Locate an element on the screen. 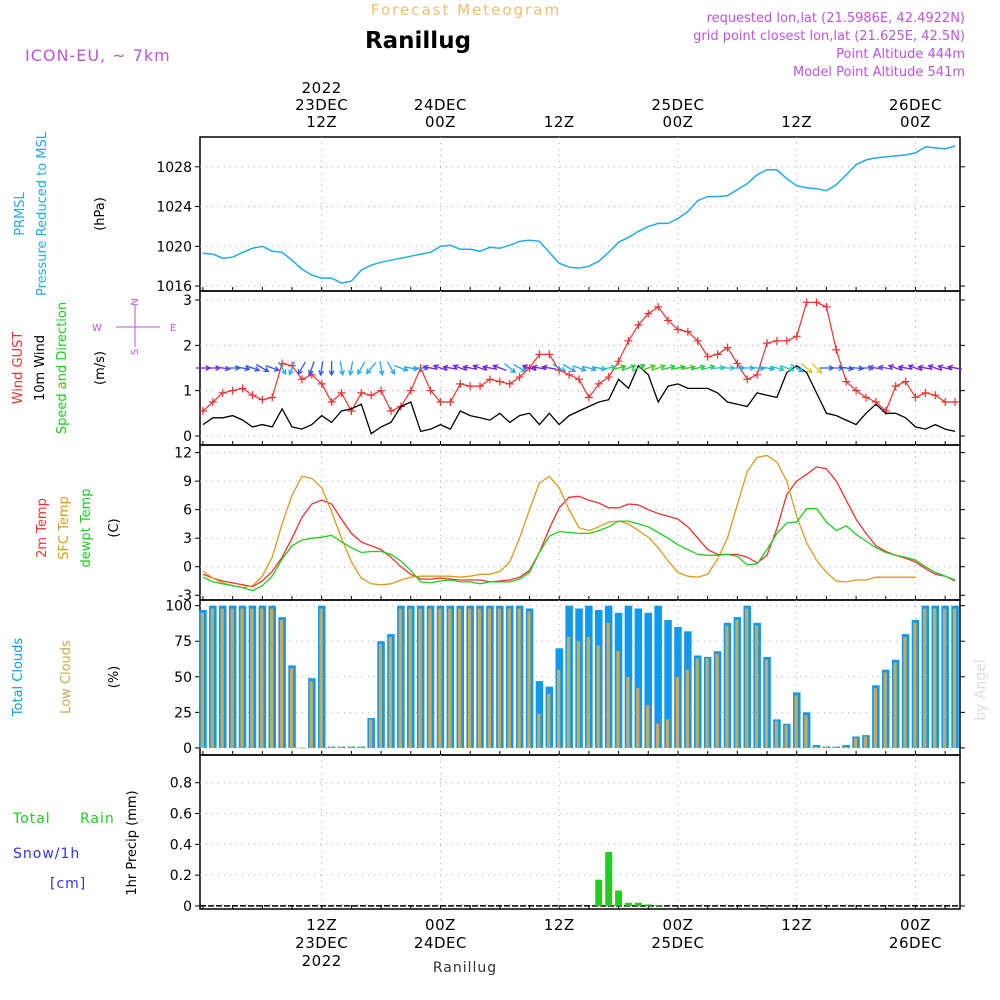  precip-rain-label: Rain is located at coordinates (97, 819).